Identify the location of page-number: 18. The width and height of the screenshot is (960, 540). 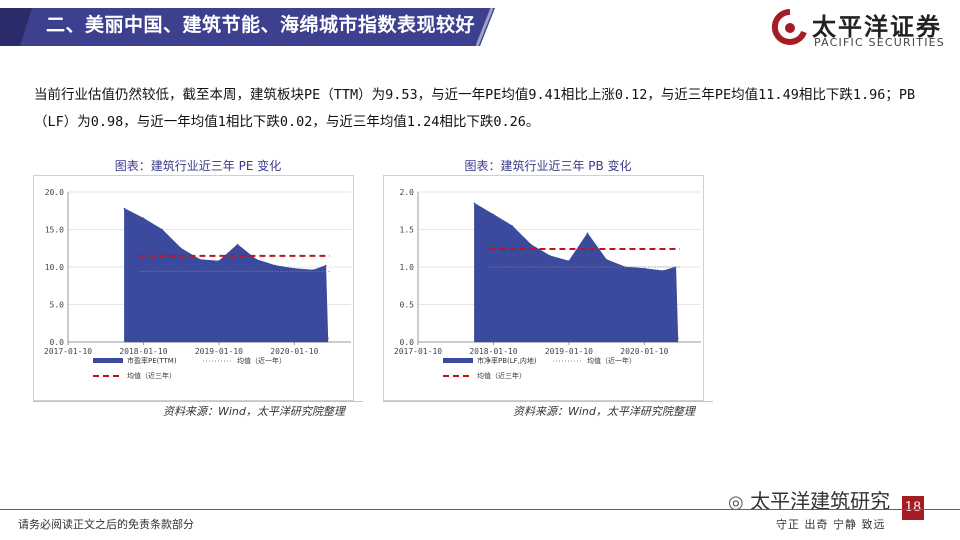
(913, 508).